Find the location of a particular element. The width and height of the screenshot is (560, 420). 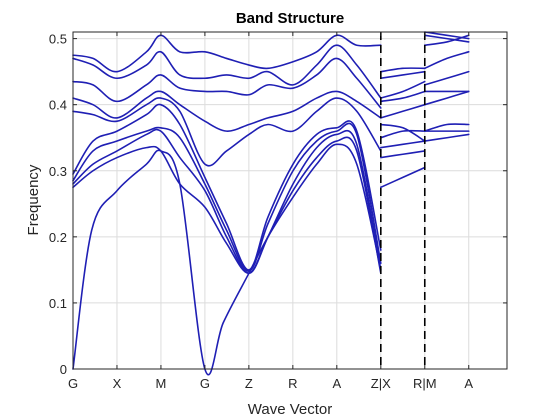

y-tick-label: 0.3 is located at coordinates (58, 171).